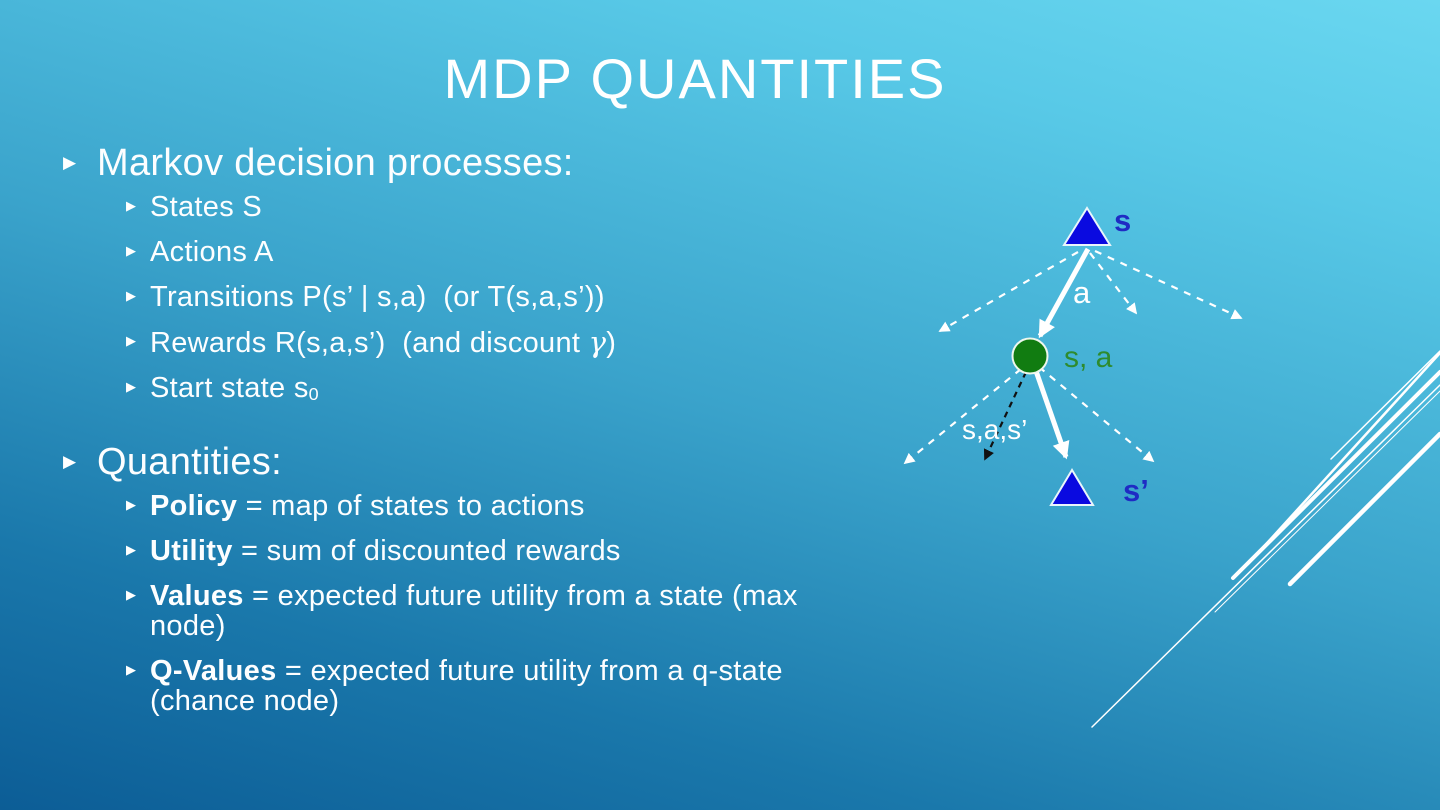 This screenshot has width=1440, height=810. I want to click on item-rewards-text: Rewards R(s,a,s’) (and discount γ), so click(383, 342).